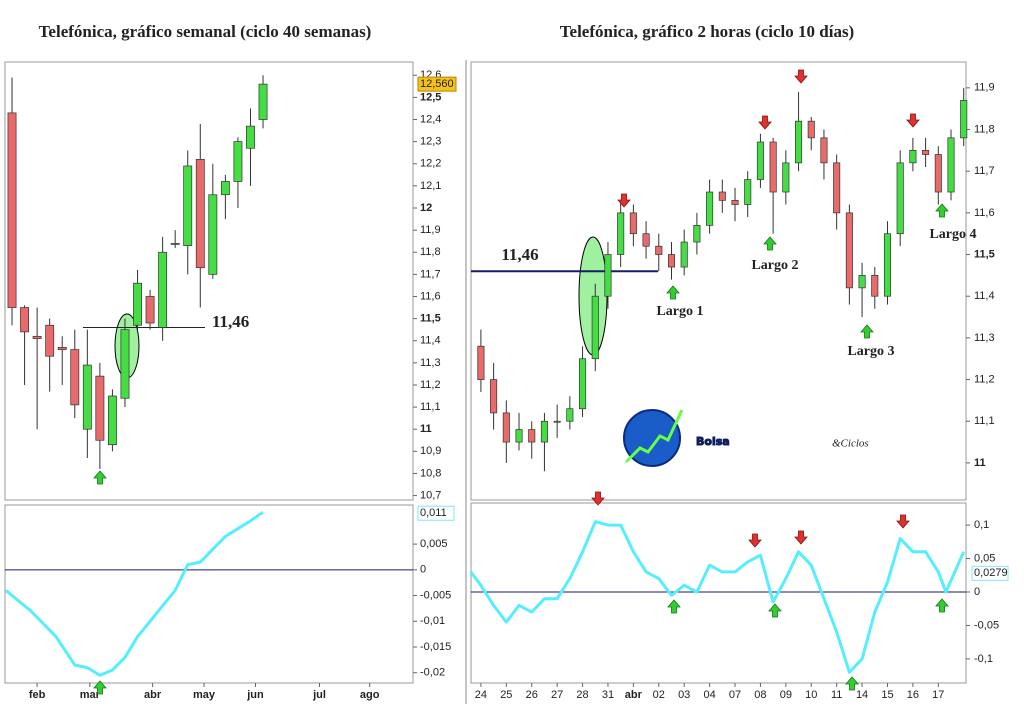 This screenshot has width=1024, height=704. What do you see at coordinates (426, 208) in the screenshot?
I see `y-tick-label: 12` at bounding box center [426, 208].